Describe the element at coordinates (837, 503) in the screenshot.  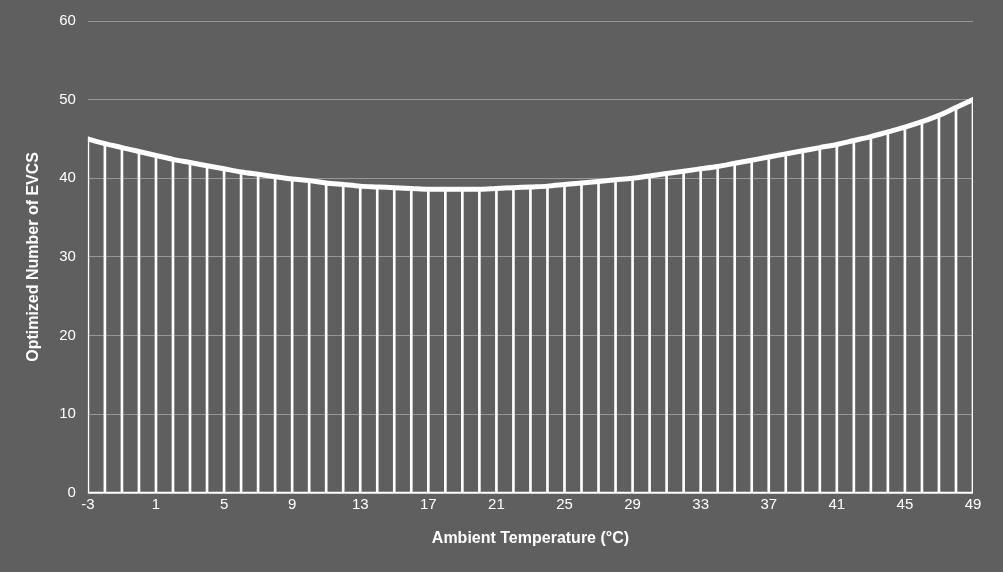
I see `x-tick-label: 41` at that location.